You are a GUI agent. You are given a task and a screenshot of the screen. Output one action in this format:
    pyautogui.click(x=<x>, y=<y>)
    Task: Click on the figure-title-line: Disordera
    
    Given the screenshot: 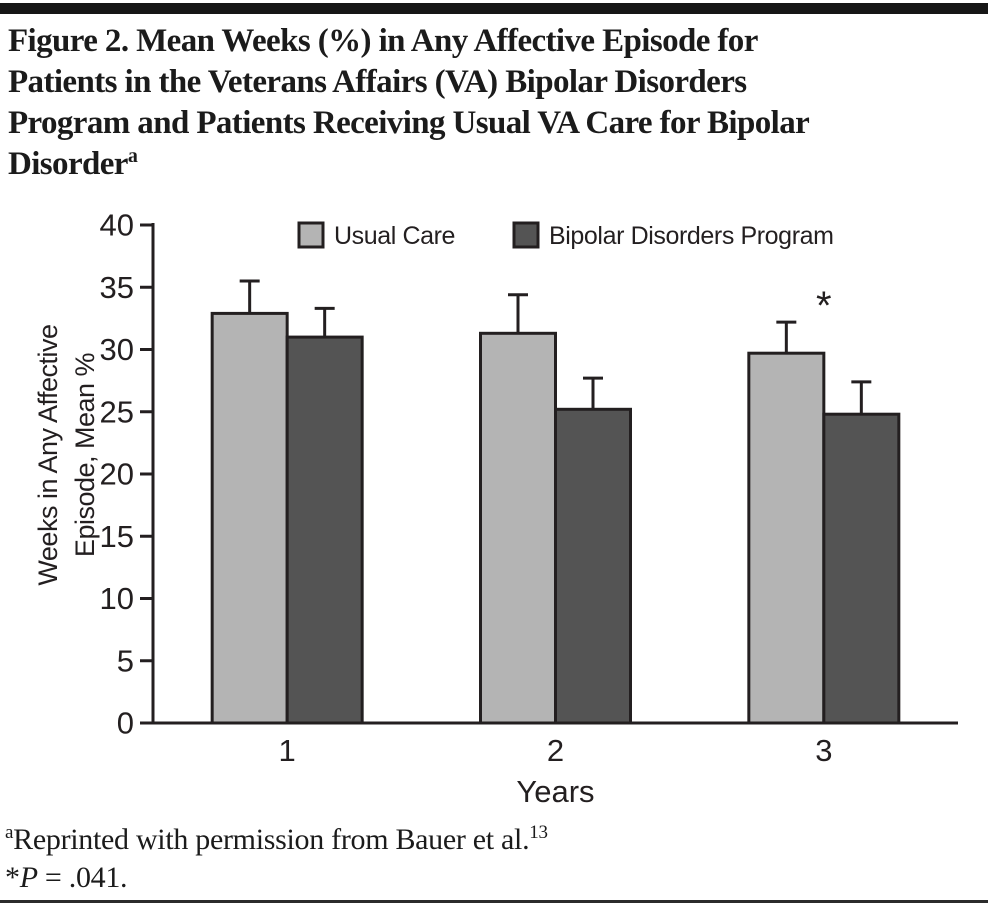 What is the action you would take?
    pyautogui.click(x=495, y=164)
    